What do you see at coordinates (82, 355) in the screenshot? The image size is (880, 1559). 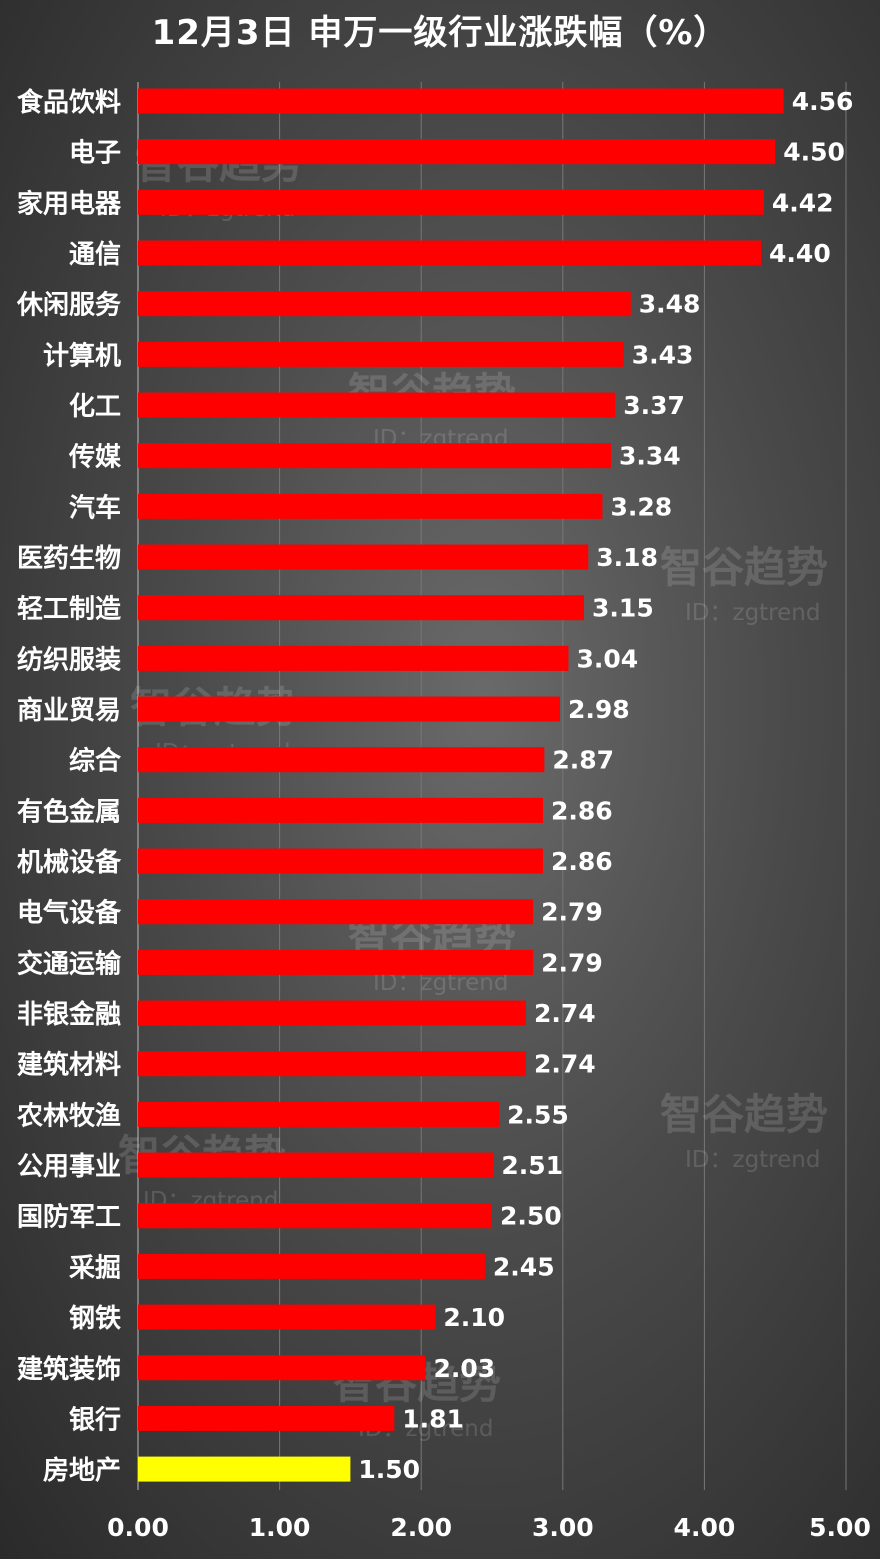 I see `category-label: 计算机` at bounding box center [82, 355].